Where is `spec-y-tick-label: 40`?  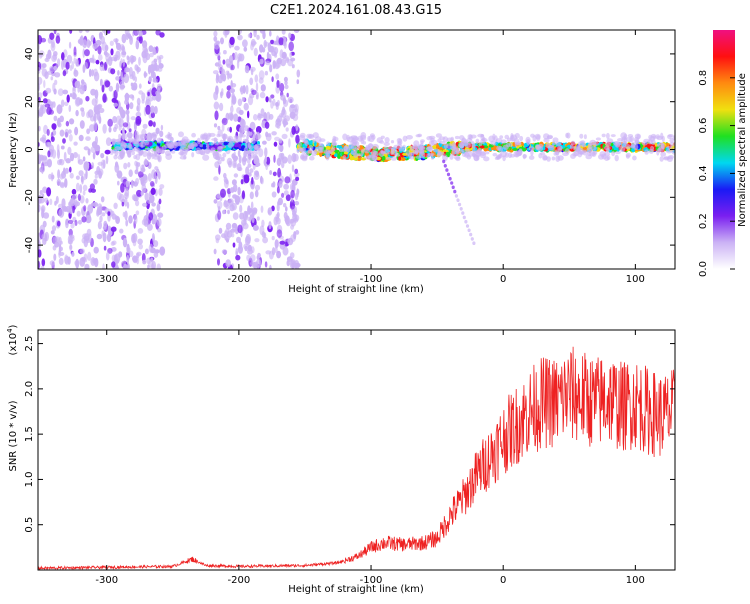 spec-y-tick-label: 40 is located at coordinates (29, 54).